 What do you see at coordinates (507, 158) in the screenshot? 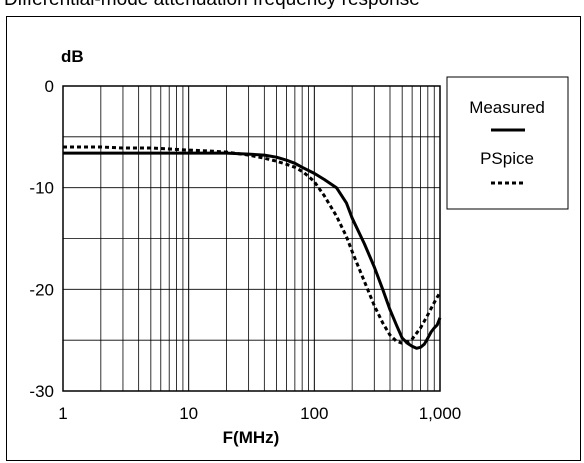
I see `legend-label-pspice: PSpice` at bounding box center [507, 158].